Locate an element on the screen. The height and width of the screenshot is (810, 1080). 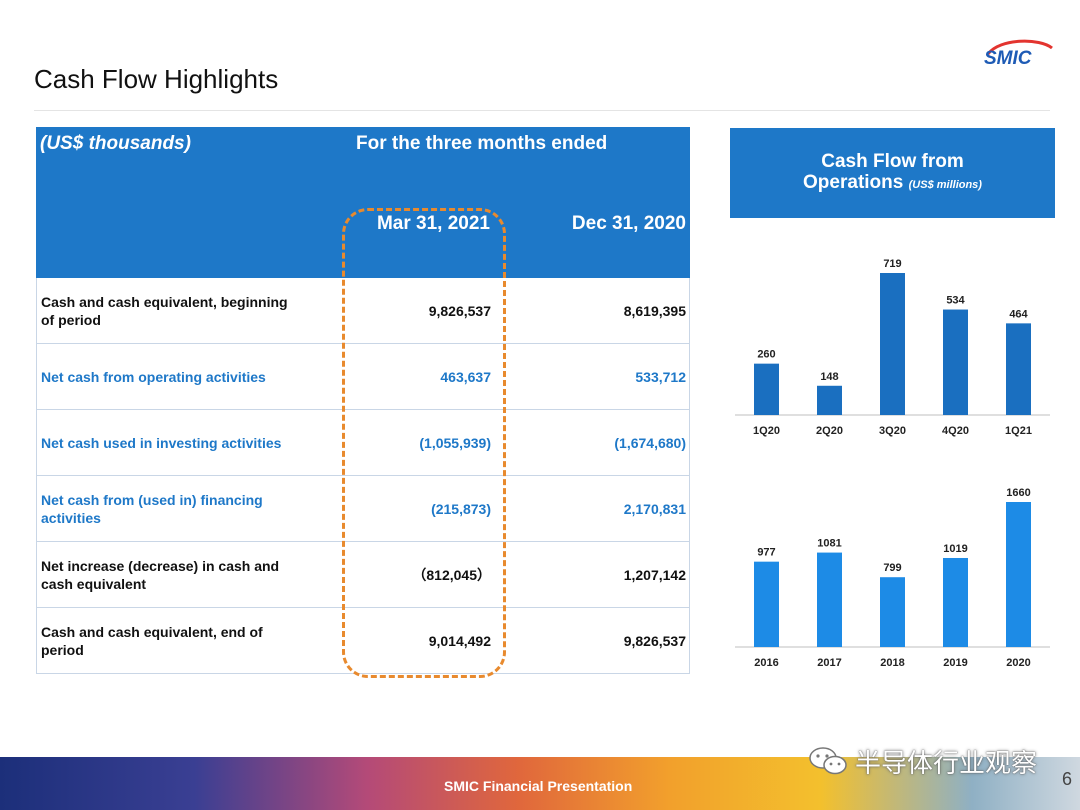
bar-2019 is located at coordinates (955, 602).